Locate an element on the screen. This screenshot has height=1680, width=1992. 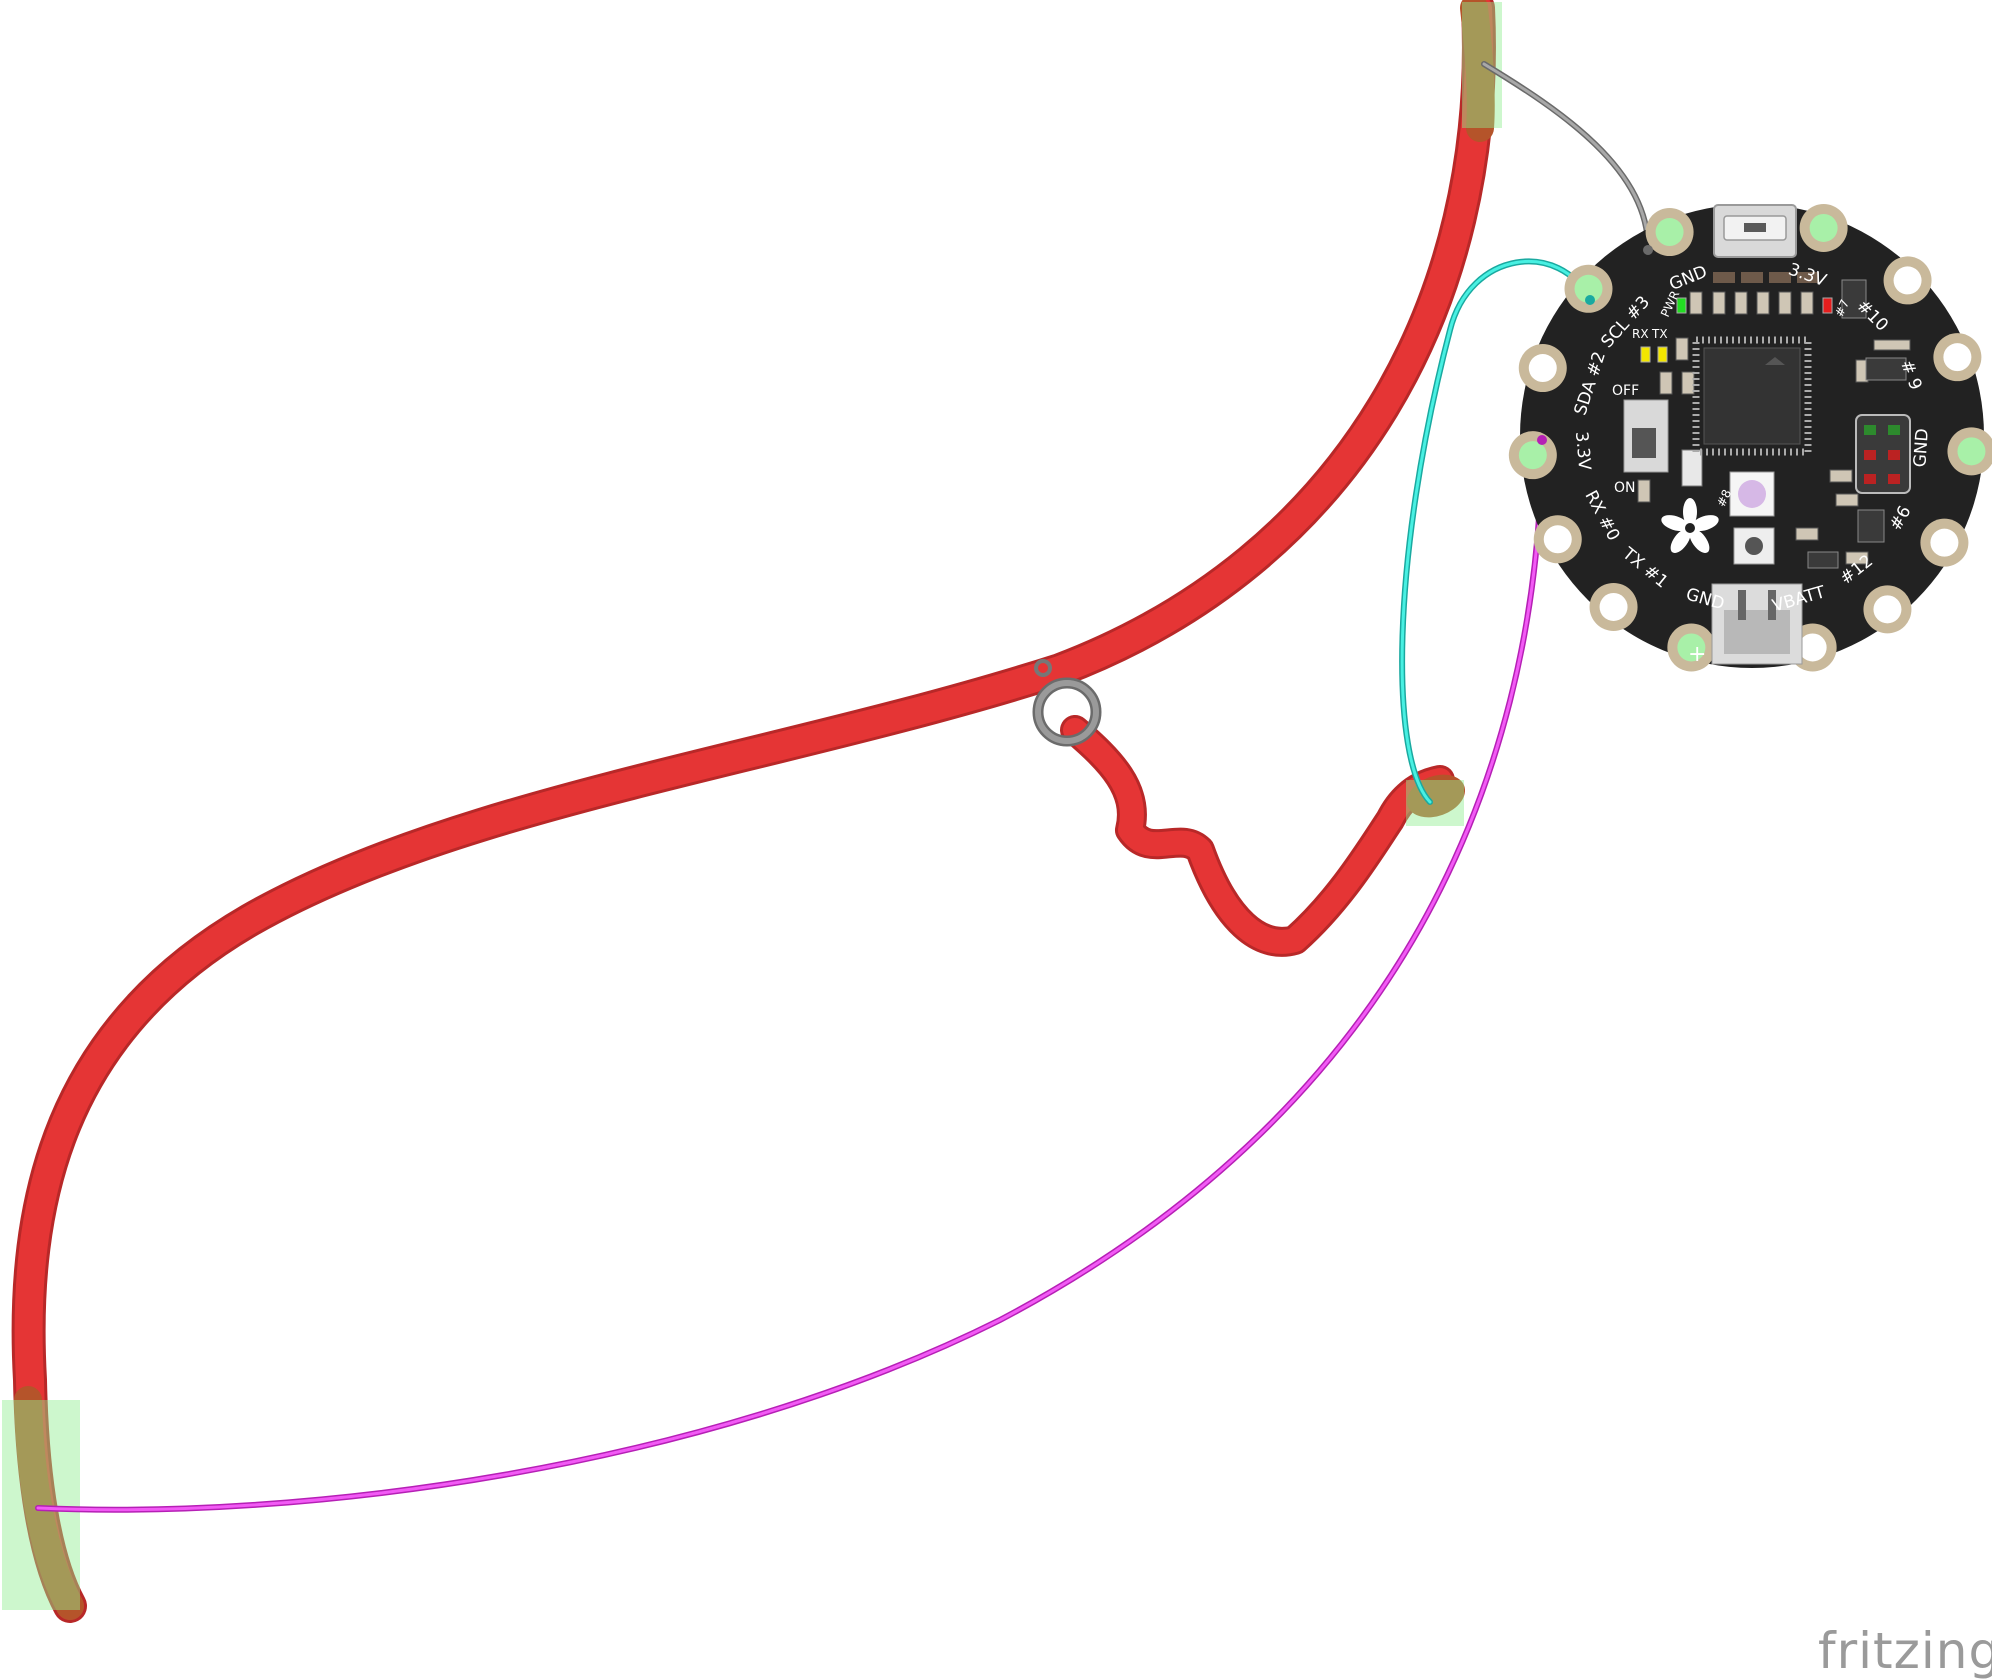
pad-hole-gnd-bottom is located at coordinates (1691, 647).